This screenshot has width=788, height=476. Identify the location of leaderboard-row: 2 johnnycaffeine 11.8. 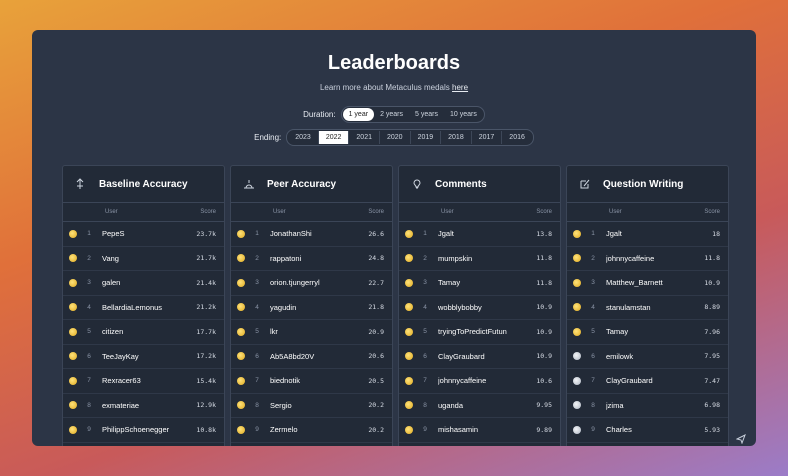
(647, 259).